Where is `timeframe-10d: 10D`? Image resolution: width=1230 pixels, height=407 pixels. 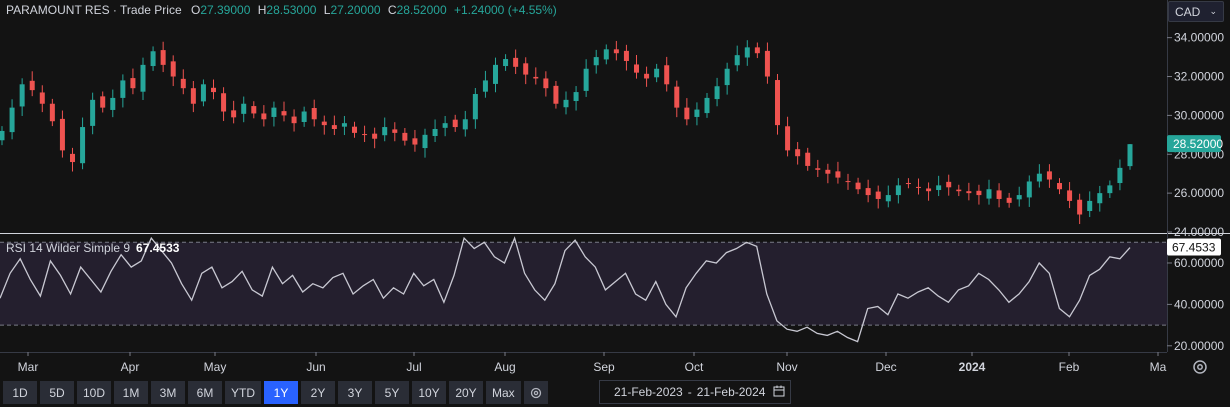
timeframe-10d: 10D is located at coordinates (94, 392).